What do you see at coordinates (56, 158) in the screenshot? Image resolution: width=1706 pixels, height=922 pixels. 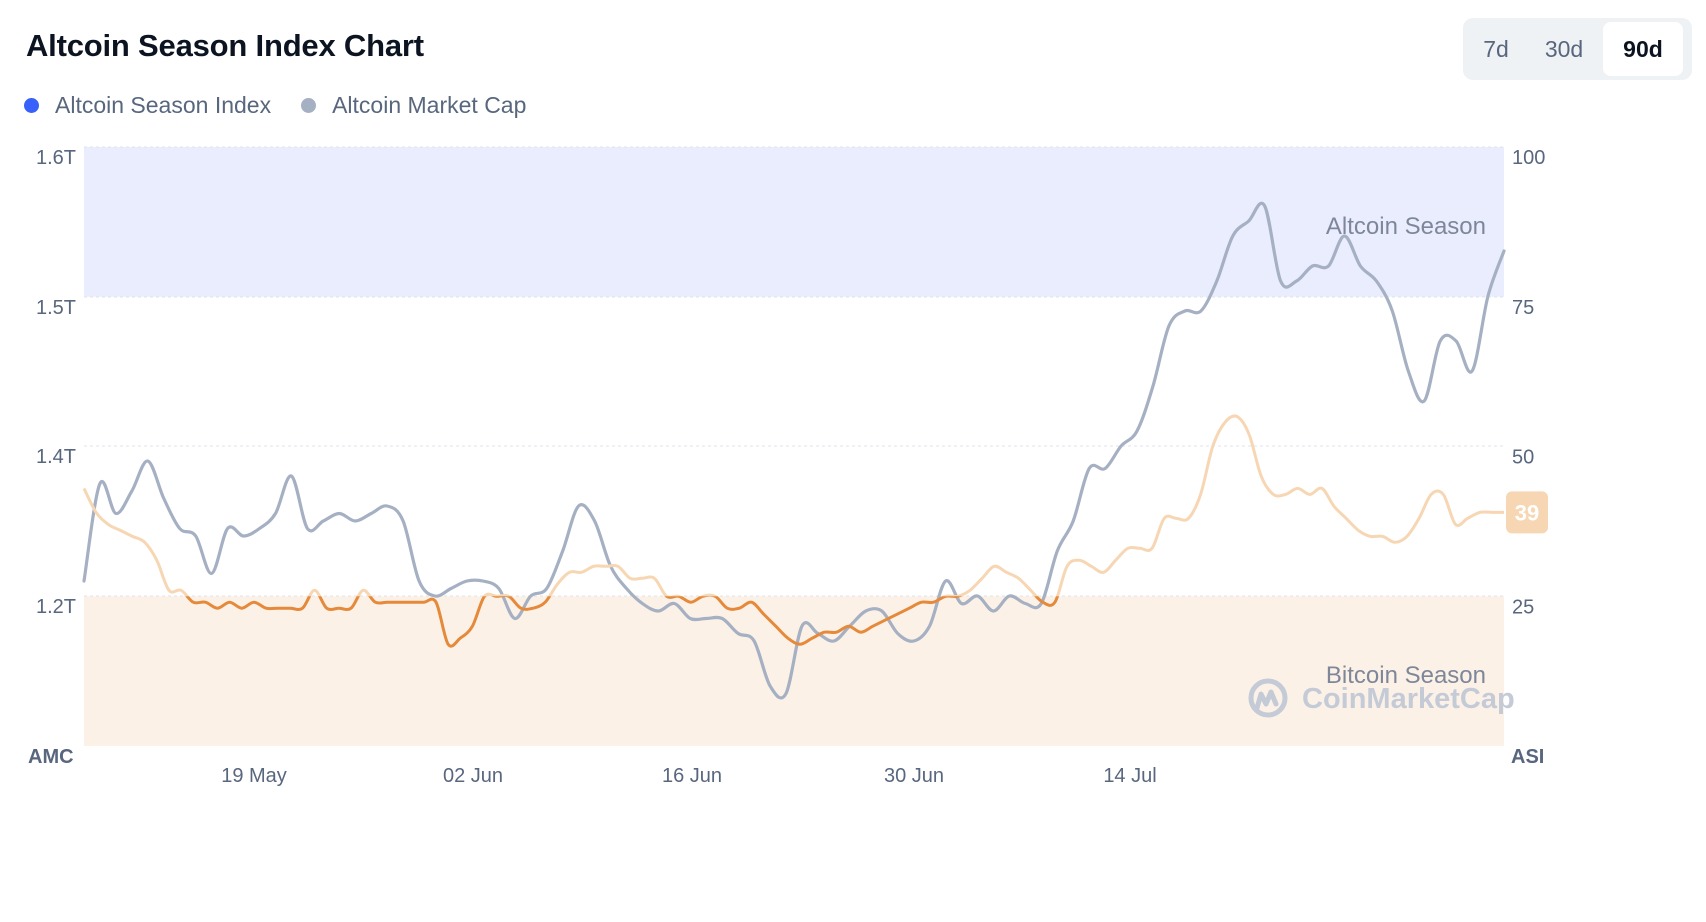 I see `left-axis-tick-0: 1.6T` at bounding box center [56, 158].